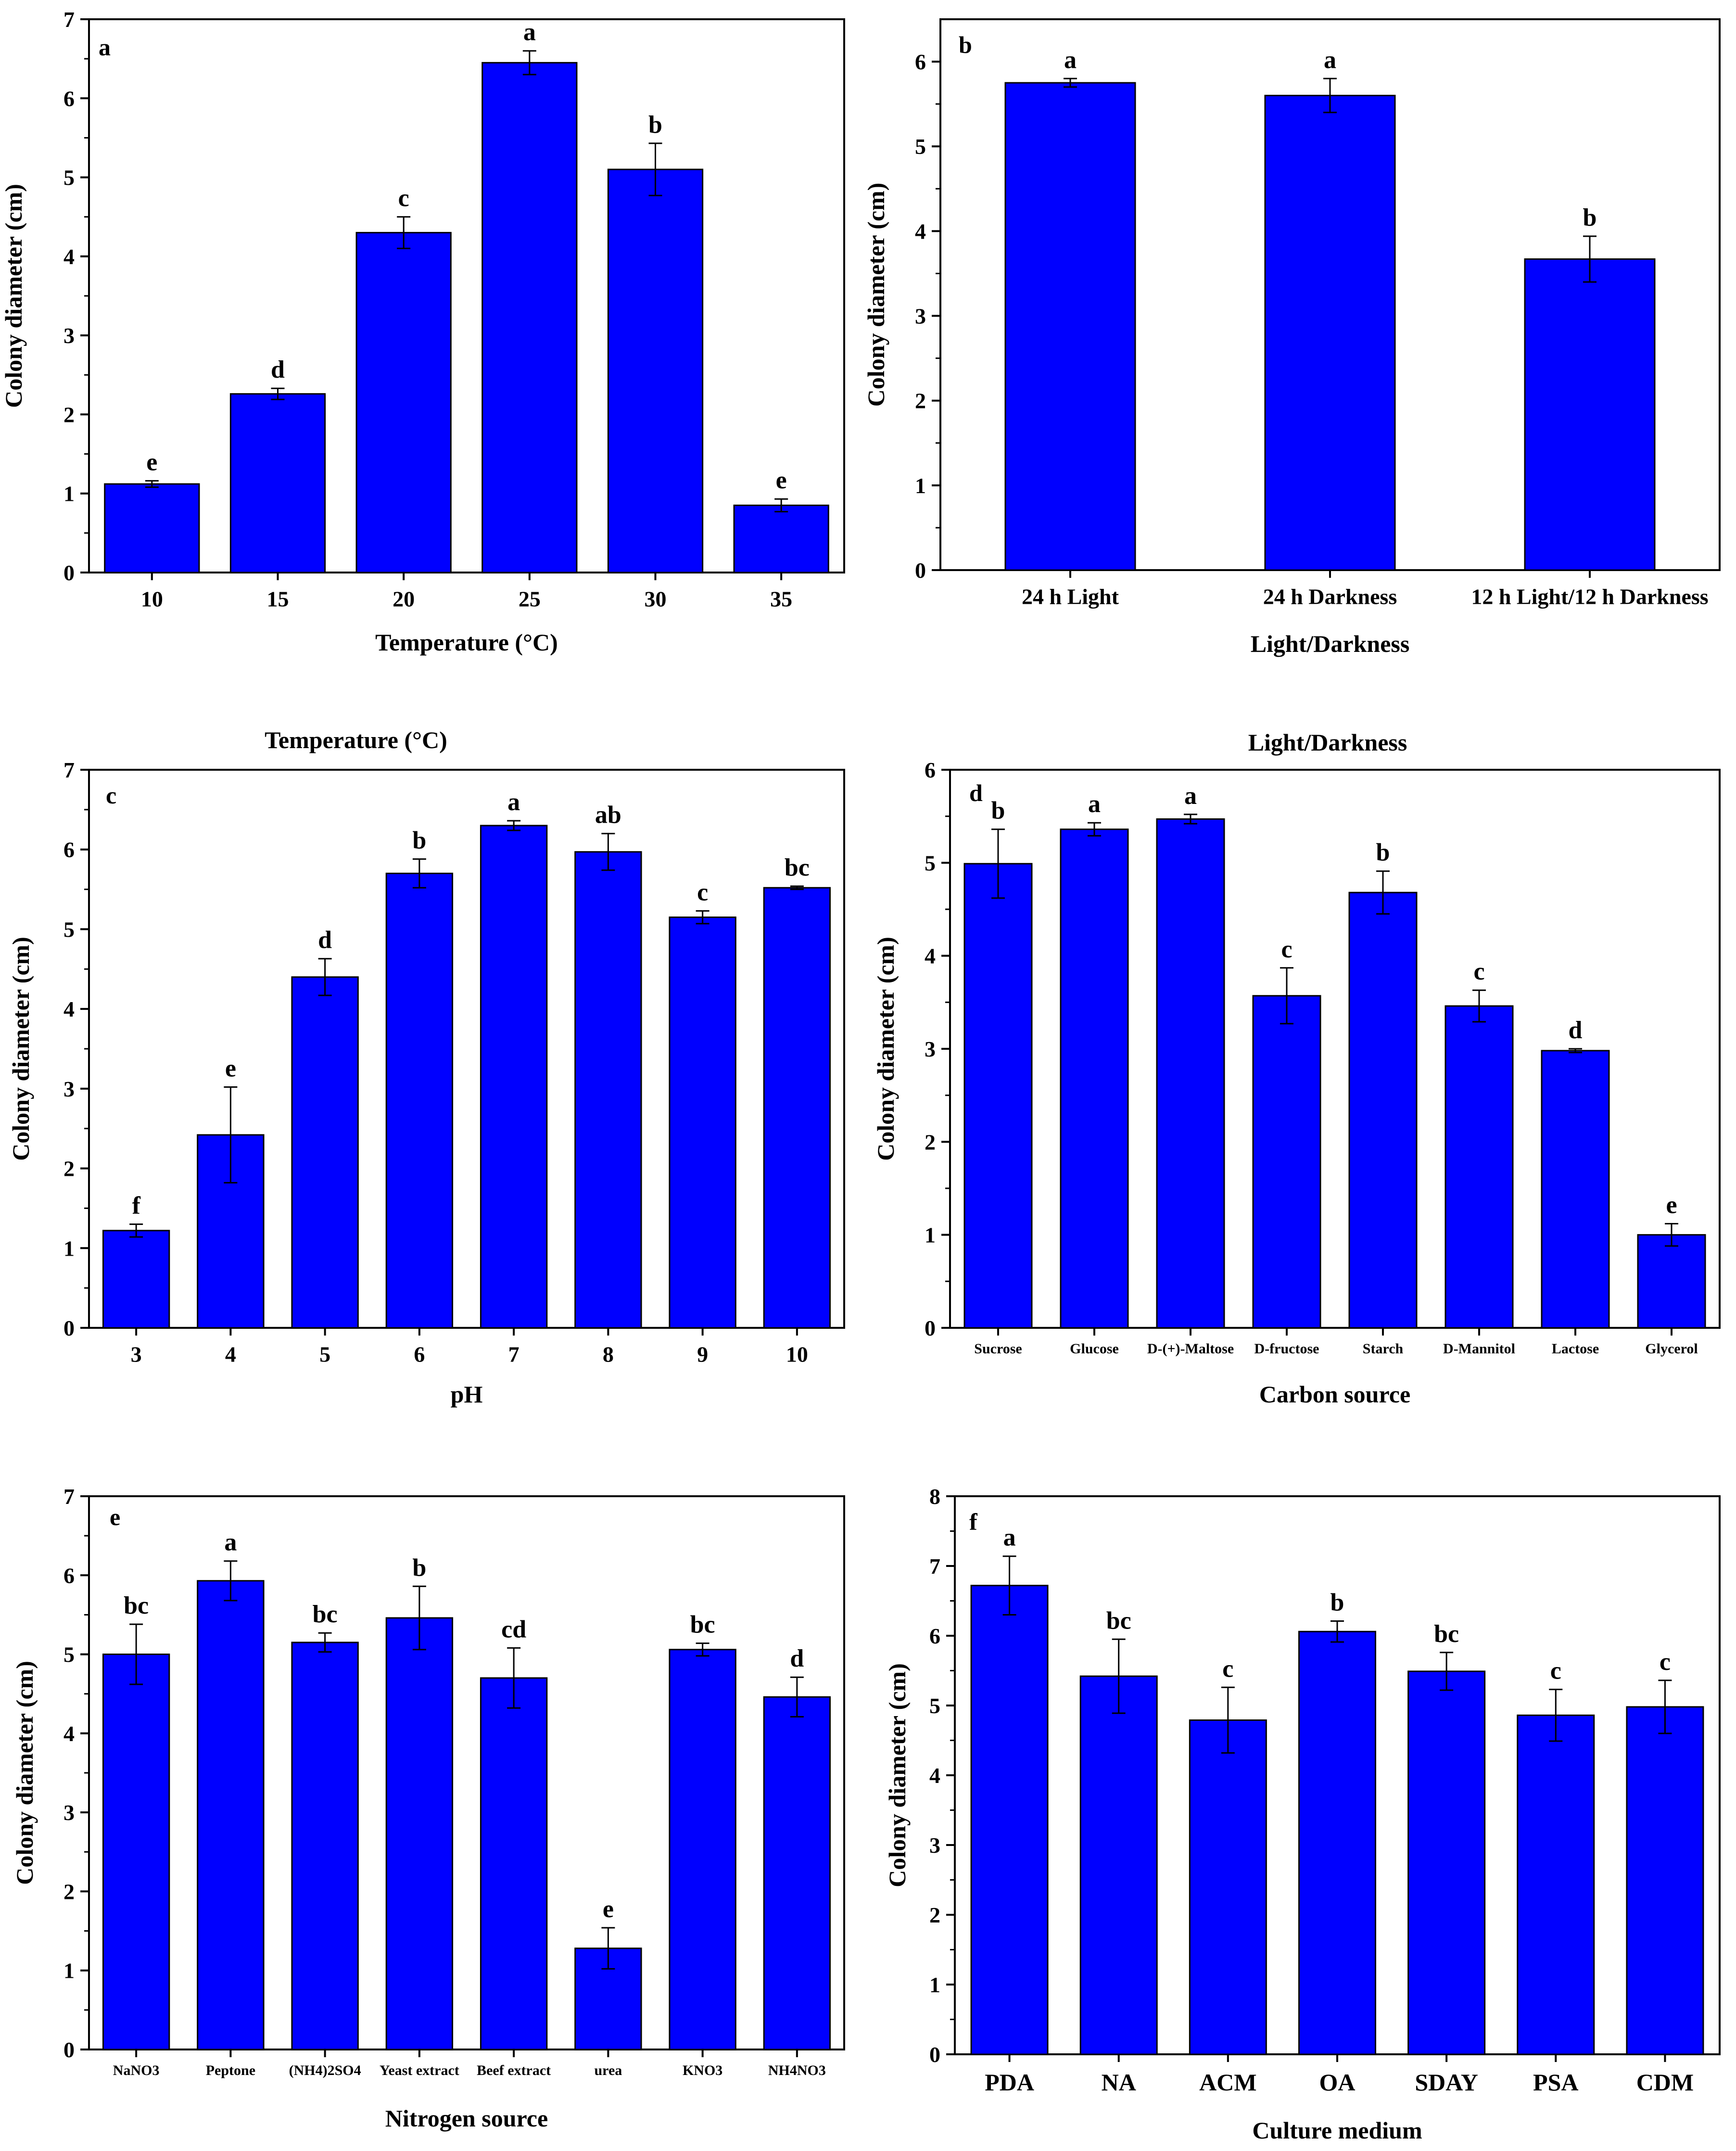  What do you see at coordinates (934, 1496) in the screenshot?
I see `y-tick-label: 8` at bounding box center [934, 1496].